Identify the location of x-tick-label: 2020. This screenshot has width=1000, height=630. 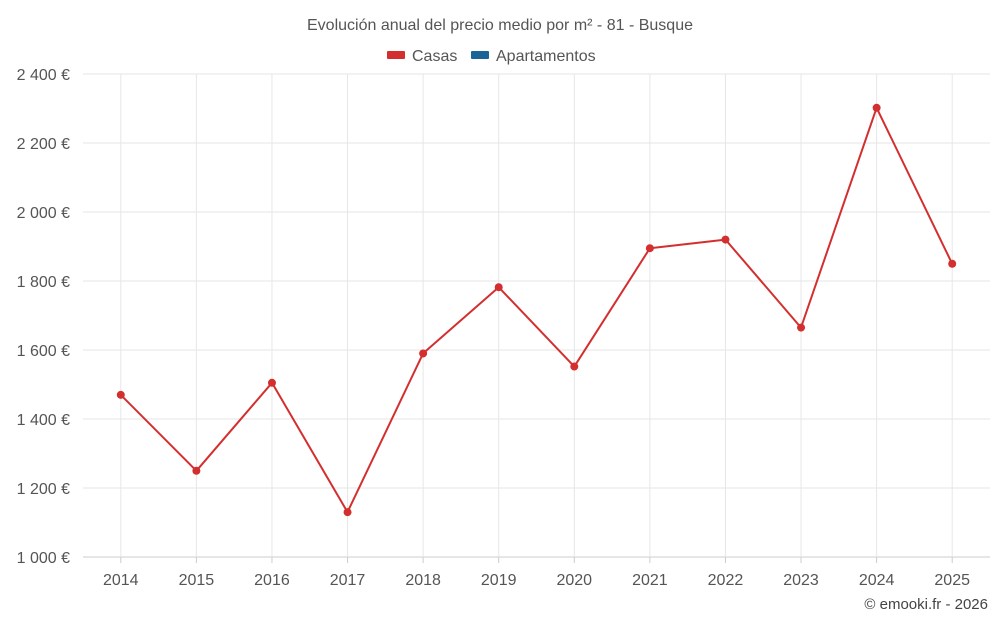
(574, 580).